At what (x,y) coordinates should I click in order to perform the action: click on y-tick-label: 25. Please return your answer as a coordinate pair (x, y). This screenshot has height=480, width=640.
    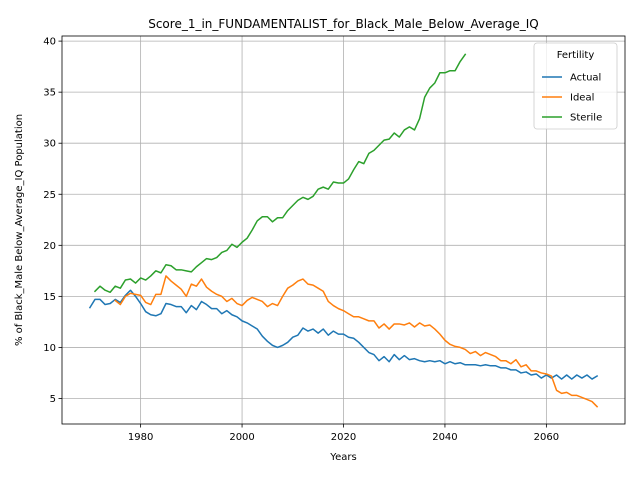
    Looking at the image, I should click on (49, 195).